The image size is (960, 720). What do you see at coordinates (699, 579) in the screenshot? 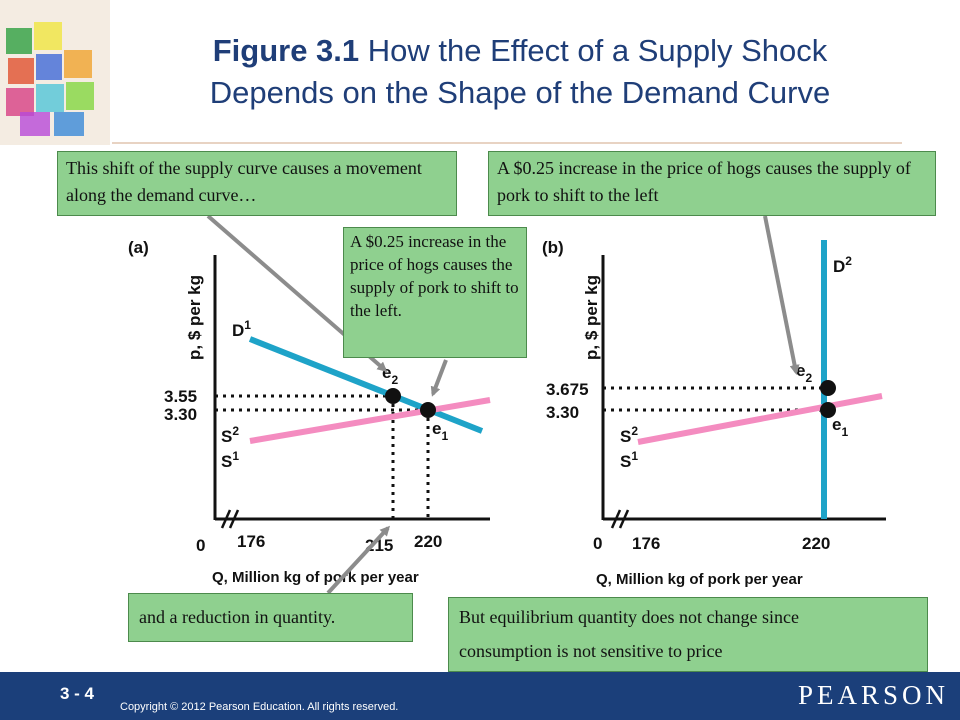
I see `panel-b-xlabel: Q, Million kg of pork per year` at bounding box center [699, 579].